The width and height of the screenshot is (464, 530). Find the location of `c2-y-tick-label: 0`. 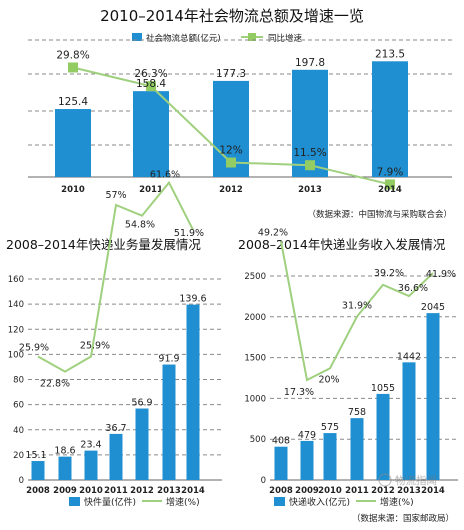

c2-y-tick-label: 0 is located at coordinates (21, 481).